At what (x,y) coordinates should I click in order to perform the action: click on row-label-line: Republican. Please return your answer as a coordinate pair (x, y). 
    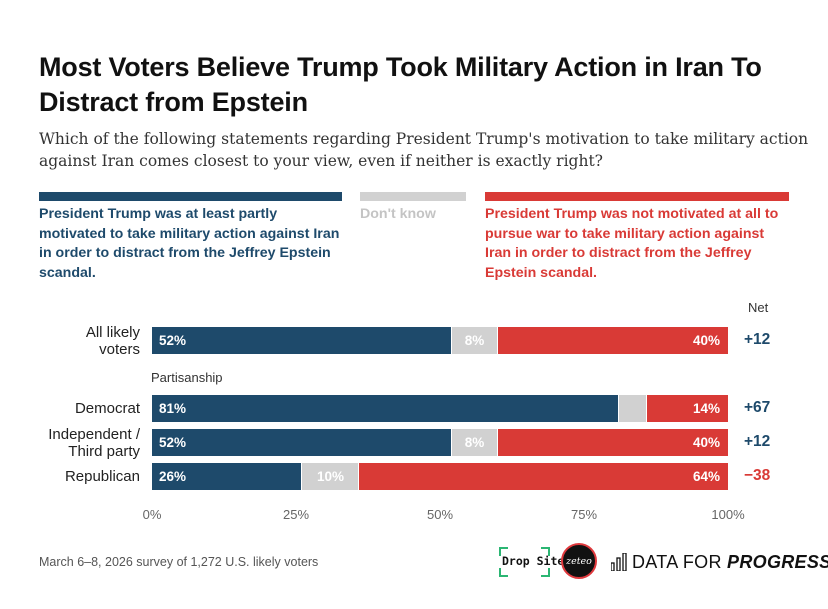
    Looking at the image, I should click on (102, 476).